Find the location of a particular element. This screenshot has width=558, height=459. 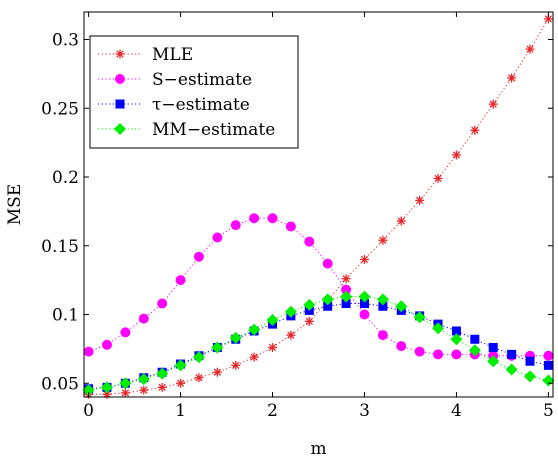

y-tick-label: 0.2 is located at coordinates (65, 178).